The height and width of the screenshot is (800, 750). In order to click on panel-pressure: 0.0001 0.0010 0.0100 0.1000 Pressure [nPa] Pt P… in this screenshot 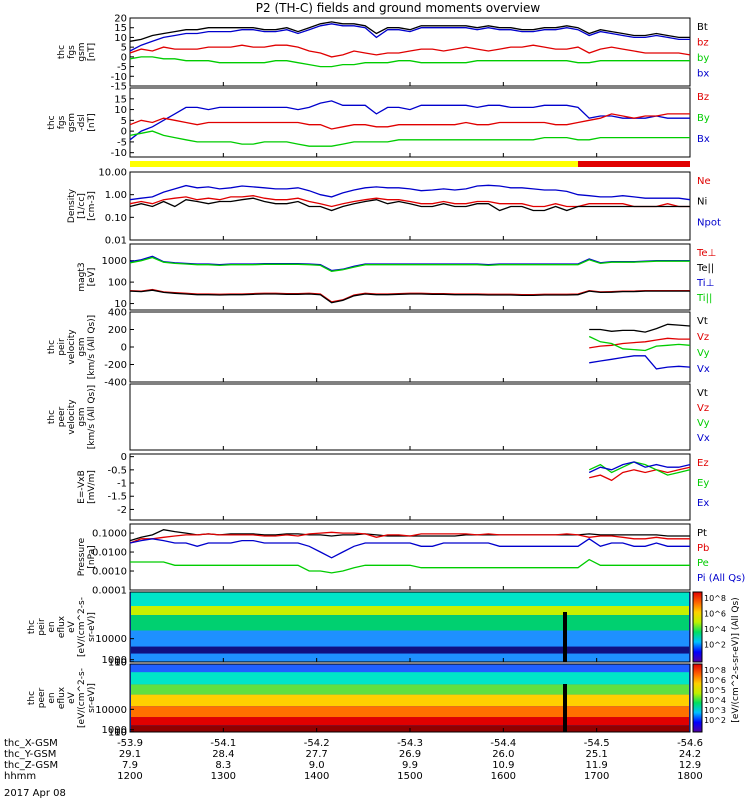, I will do `click(411, 560)`.